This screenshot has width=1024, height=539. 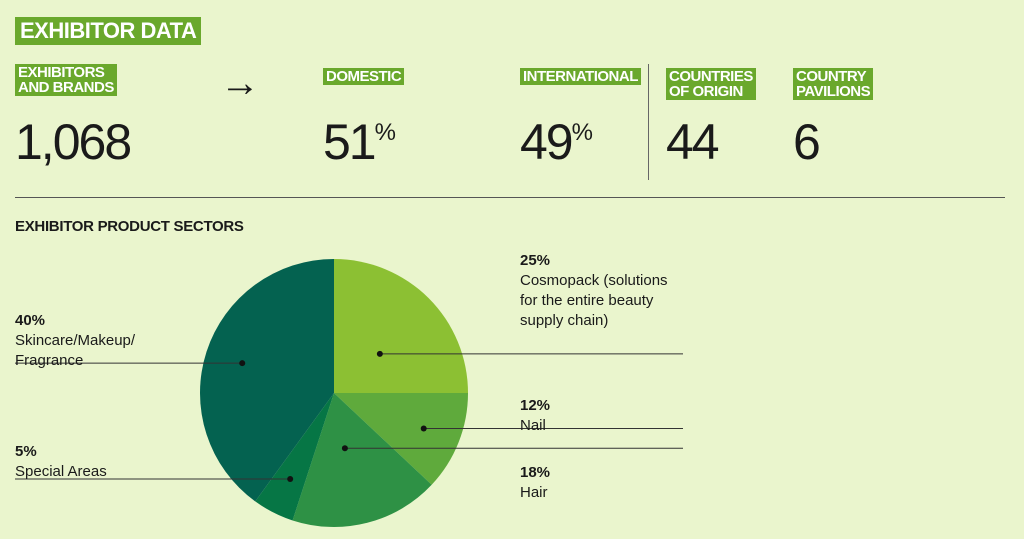 What do you see at coordinates (359, 142) in the screenshot?
I see `stat-value-domestic: 51%` at bounding box center [359, 142].